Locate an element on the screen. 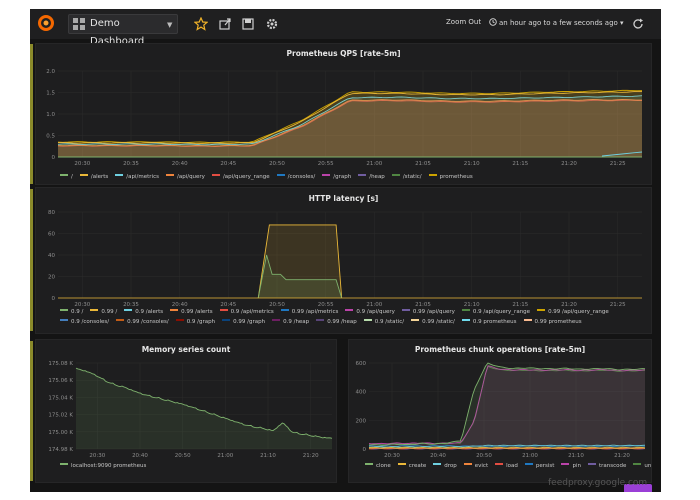 Image resolution: width=700 pixels, height=500 pixels. legend-item: /api/metrics is located at coordinates (137, 177).